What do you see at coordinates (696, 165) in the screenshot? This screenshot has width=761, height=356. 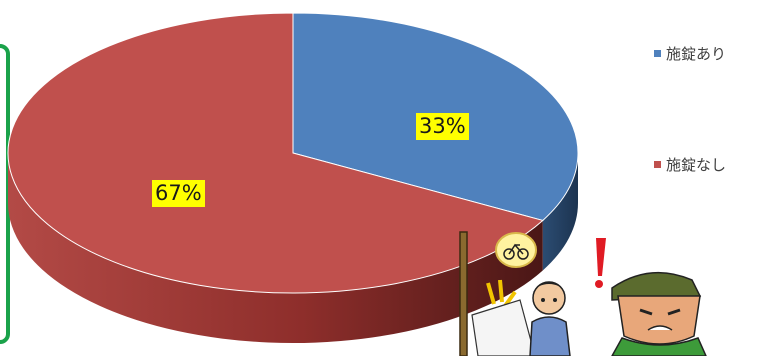 I see `legend-label-unlocked: 施錠なし` at bounding box center [696, 165].